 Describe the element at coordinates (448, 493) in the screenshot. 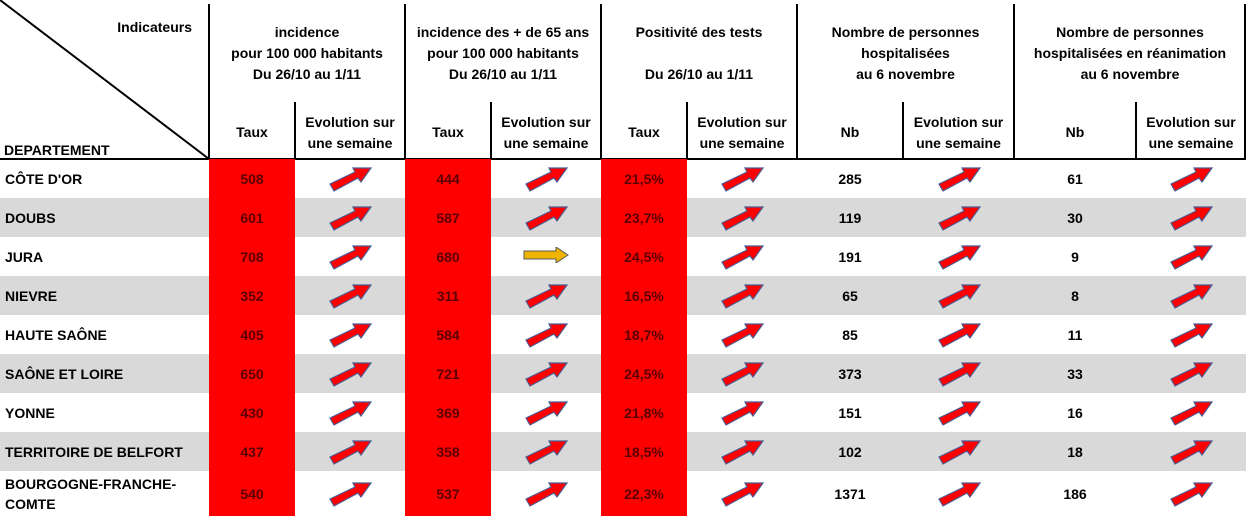

I see `value-inc65: 537` at that location.